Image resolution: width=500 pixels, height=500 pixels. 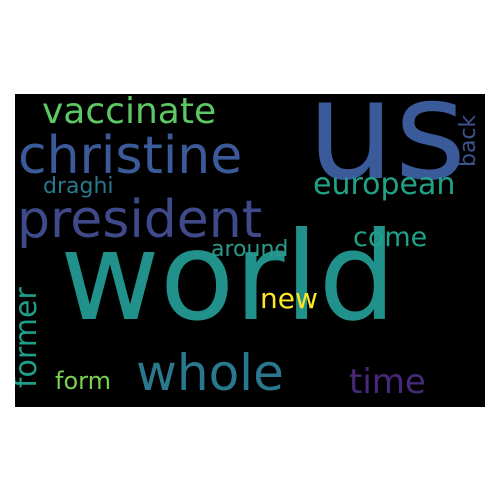 What do you see at coordinates (140, 220) in the screenshot?
I see `word-president: president` at bounding box center [140, 220].